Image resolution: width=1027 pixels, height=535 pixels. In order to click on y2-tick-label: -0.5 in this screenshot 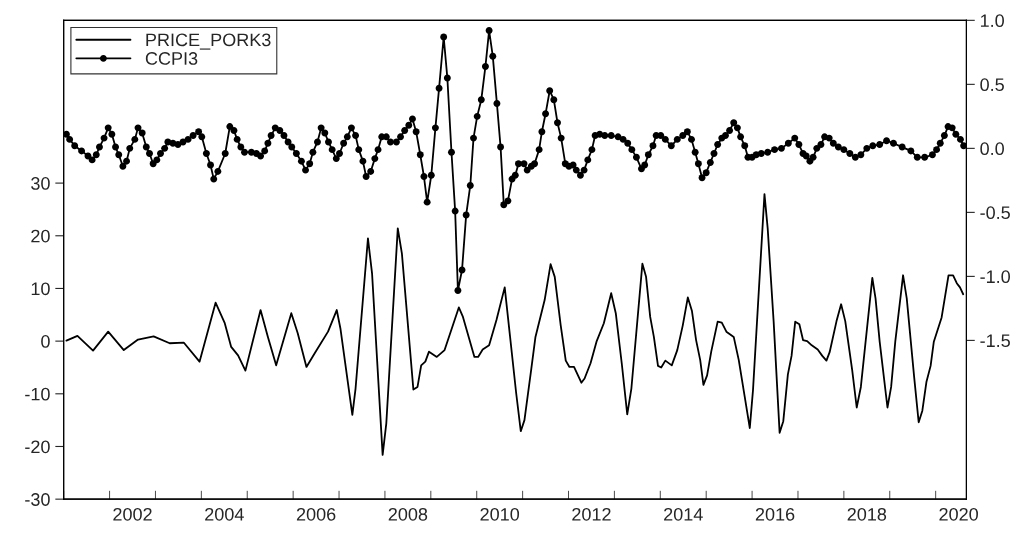, I will do `click(995, 213)`.